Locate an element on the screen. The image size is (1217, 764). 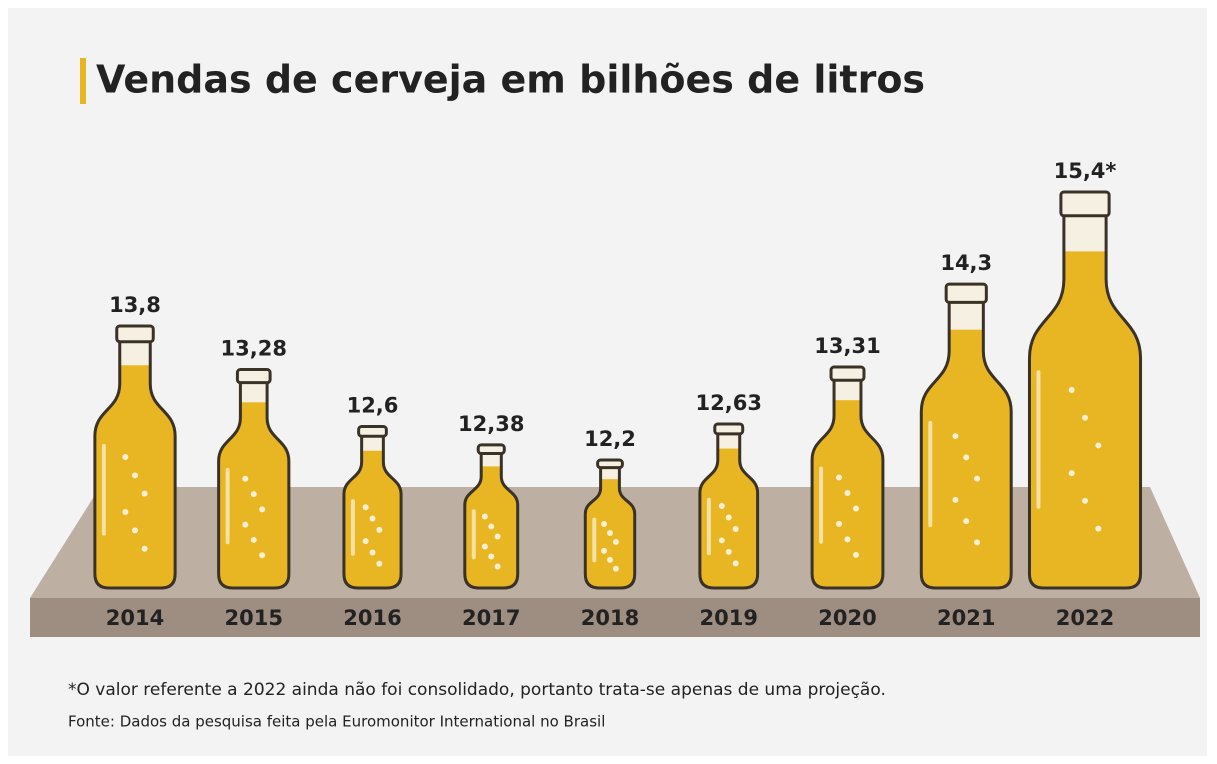
shelf-front is located at coordinates (615, 617).